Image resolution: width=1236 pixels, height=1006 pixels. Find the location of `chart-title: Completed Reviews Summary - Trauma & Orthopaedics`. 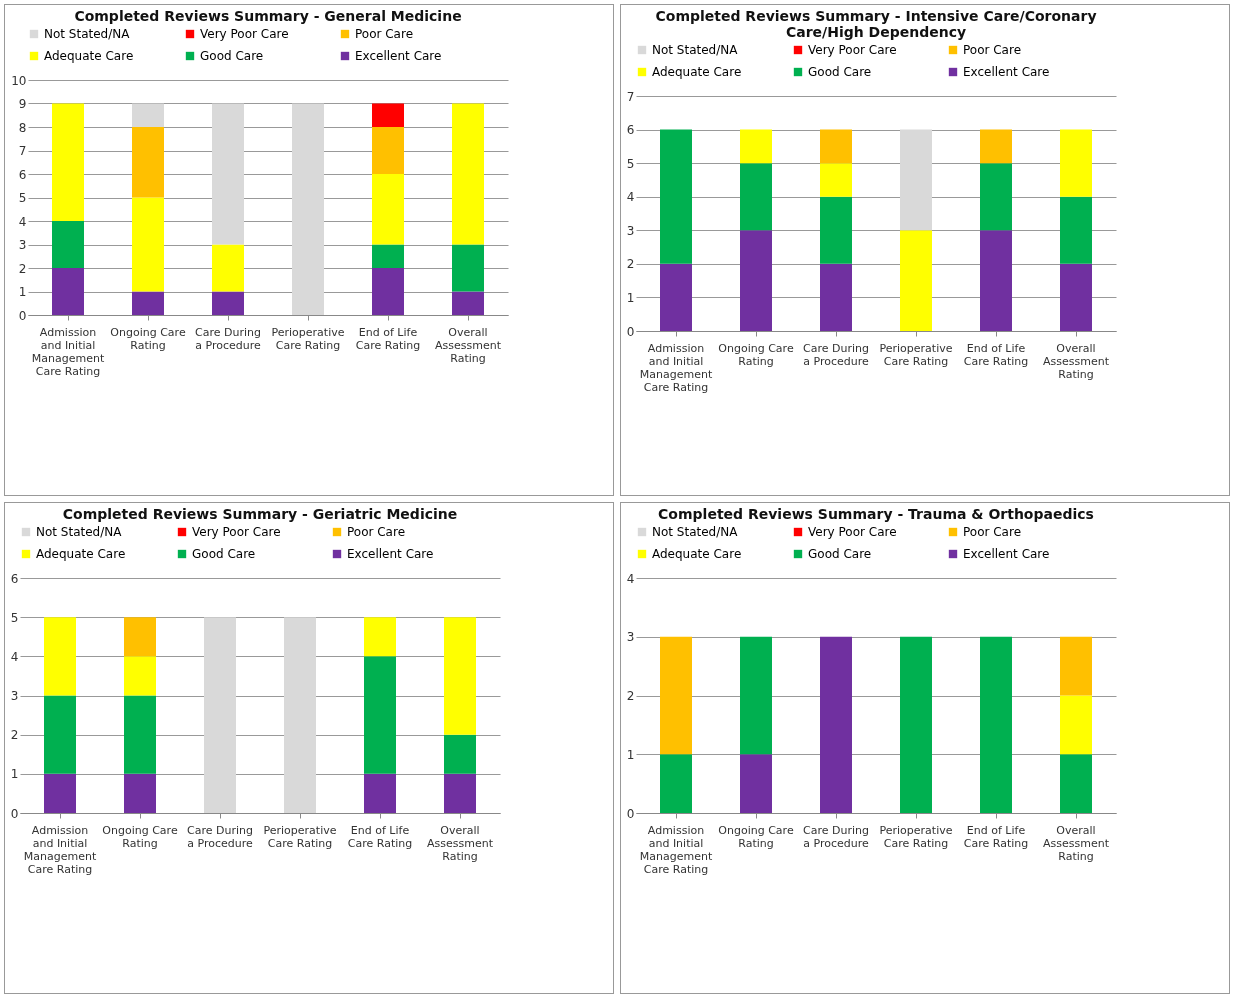

chart-title: Completed Reviews Summary - Trauma & Orthopaedics is located at coordinates (876, 514).